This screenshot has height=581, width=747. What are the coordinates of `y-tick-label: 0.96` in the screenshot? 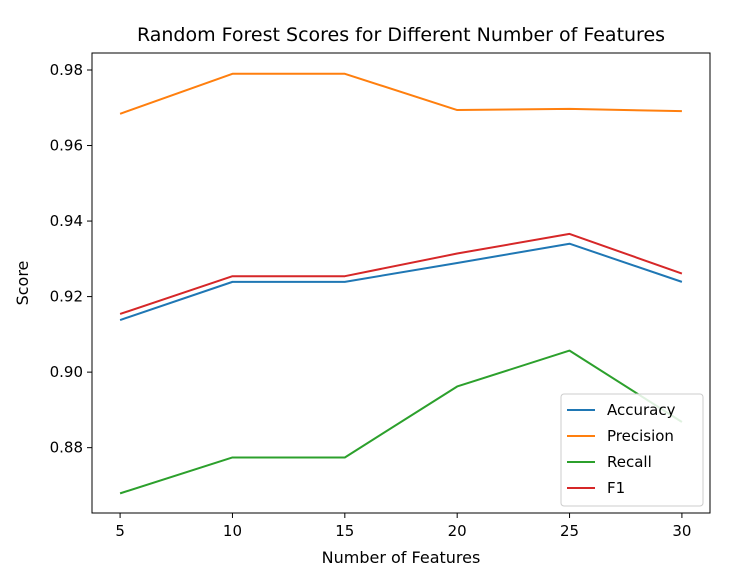 It's located at (66, 146).